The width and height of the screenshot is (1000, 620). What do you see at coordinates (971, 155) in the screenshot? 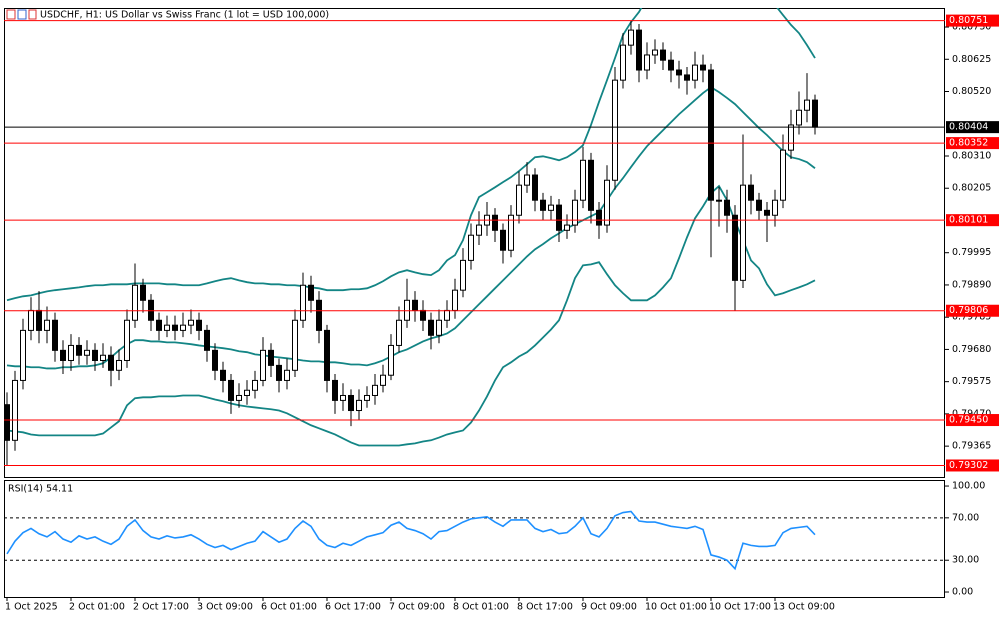
I see `y-tick-label: 0.80310` at bounding box center [971, 155].